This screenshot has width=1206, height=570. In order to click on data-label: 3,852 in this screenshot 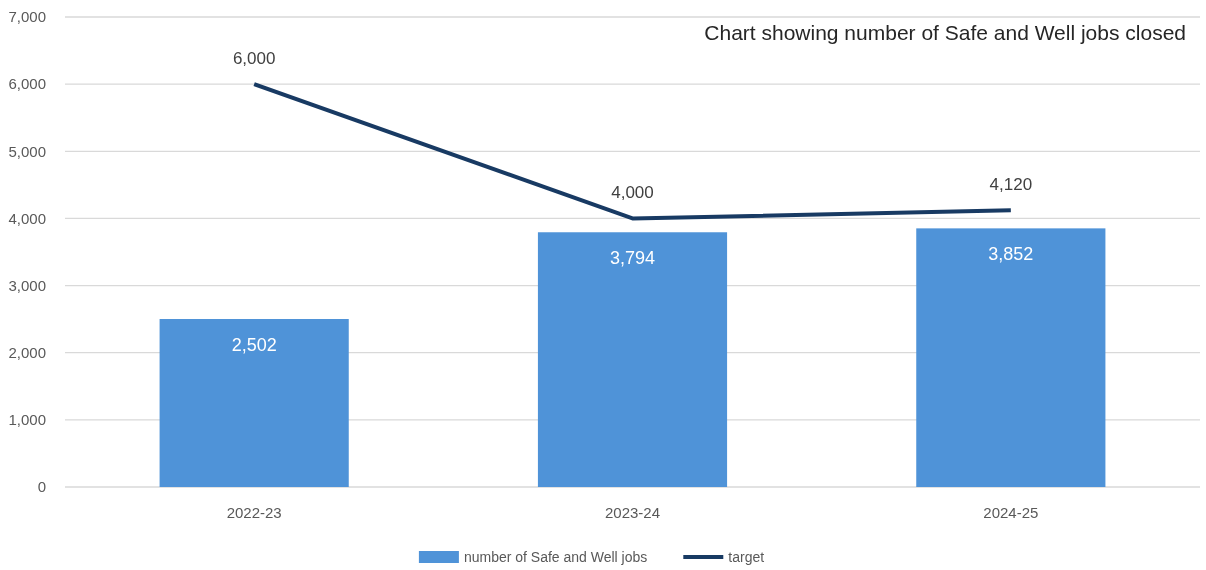, I will do `click(1011, 254)`.